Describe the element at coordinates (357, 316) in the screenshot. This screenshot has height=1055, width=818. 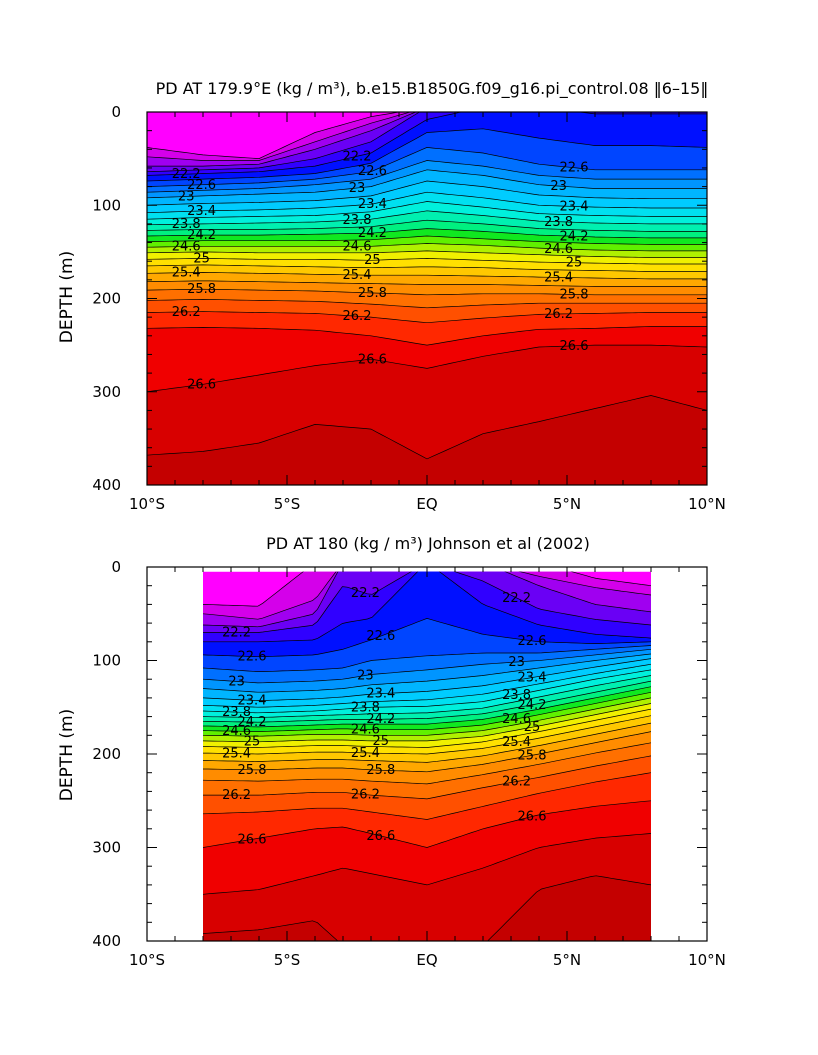
I see `contour-label: 26.2` at that location.